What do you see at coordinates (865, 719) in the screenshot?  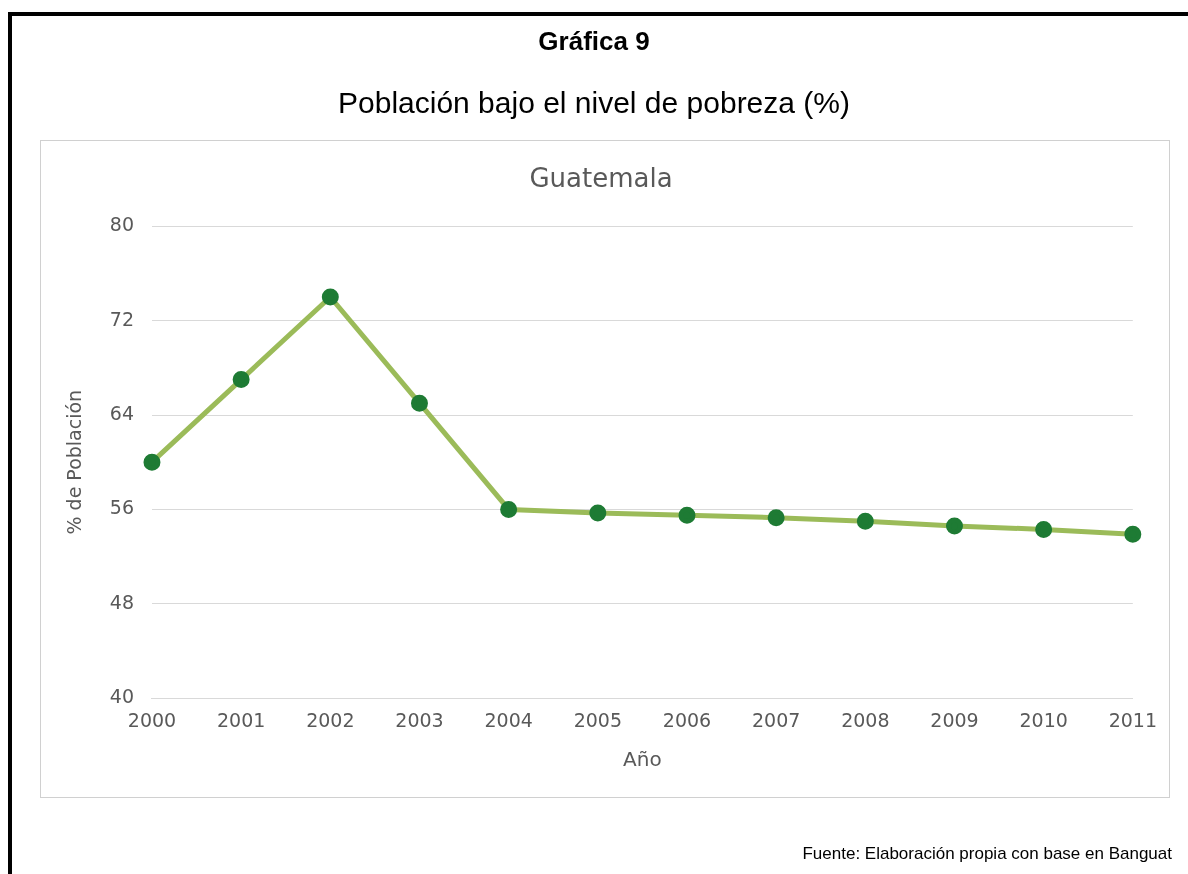 I see `x-tick-label: 2008` at bounding box center [865, 719].